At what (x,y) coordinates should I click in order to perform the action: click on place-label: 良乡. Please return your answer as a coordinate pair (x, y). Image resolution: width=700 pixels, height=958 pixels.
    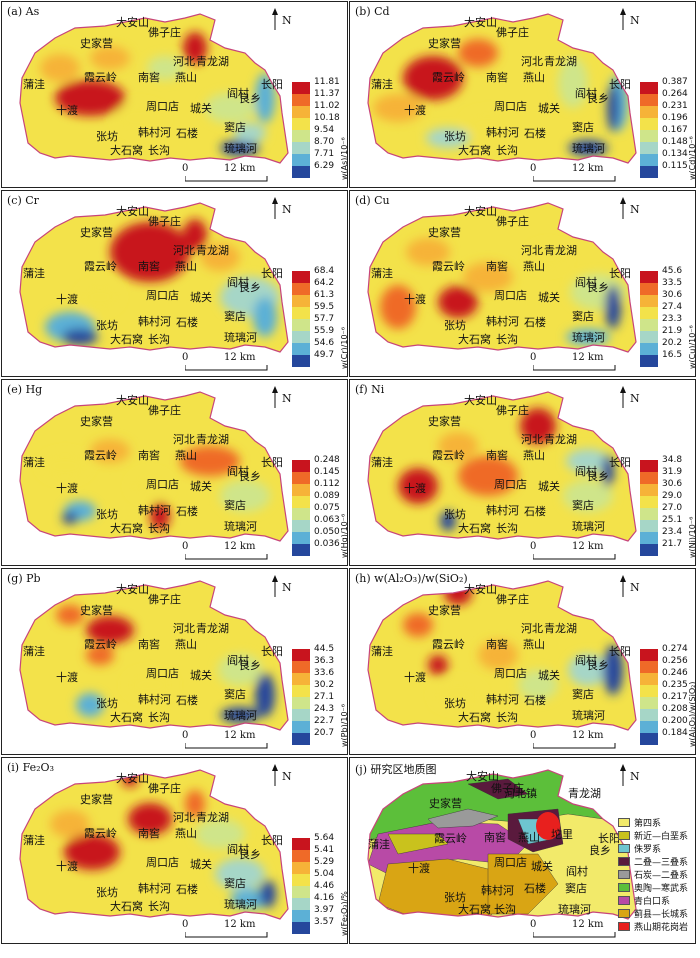
    Looking at the image, I should click on (598, 287).